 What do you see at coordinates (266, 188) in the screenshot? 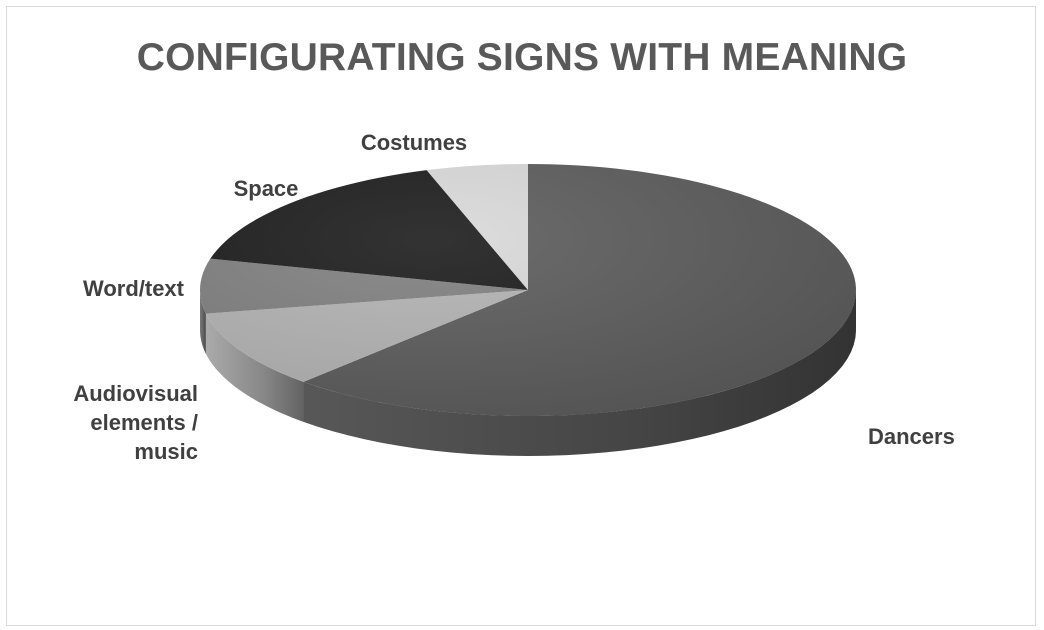
I see `data-label-space: Space` at bounding box center [266, 188].